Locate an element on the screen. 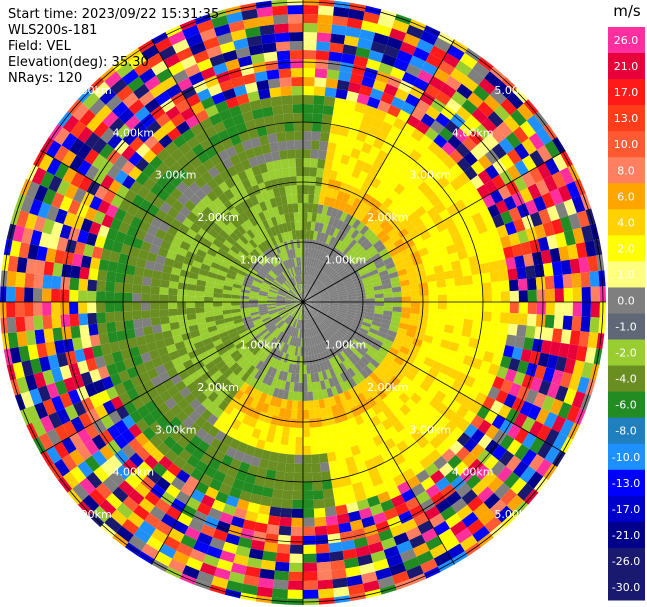 Image resolution: width=647 pixels, height=607 pixels. ring-label: 4.00km is located at coordinates (473, 472).